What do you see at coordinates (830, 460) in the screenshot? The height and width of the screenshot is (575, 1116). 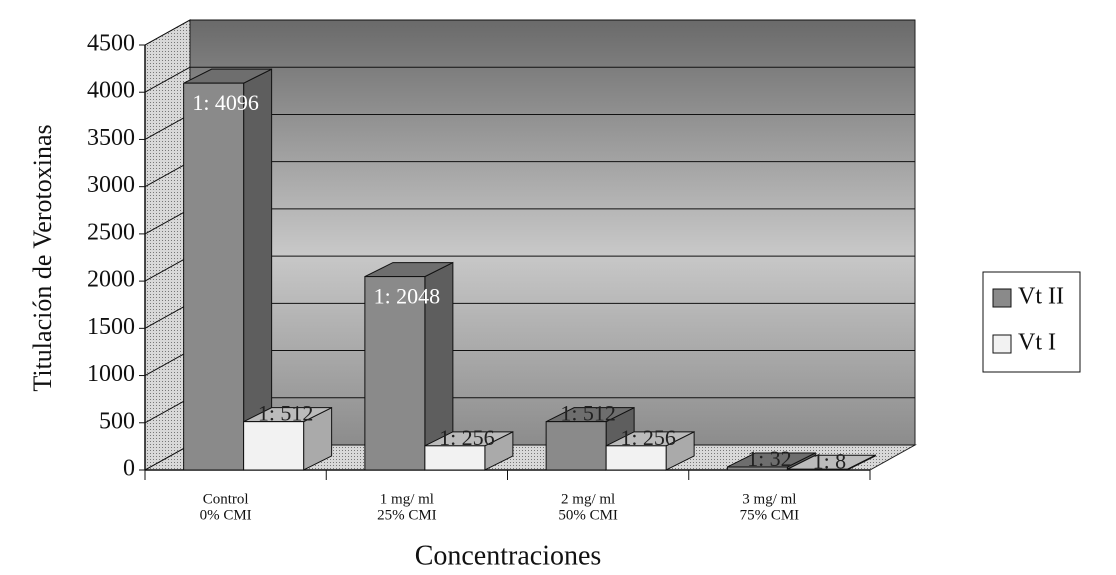 I see `value-label: 1: 8` at bounding box center [830, 460].